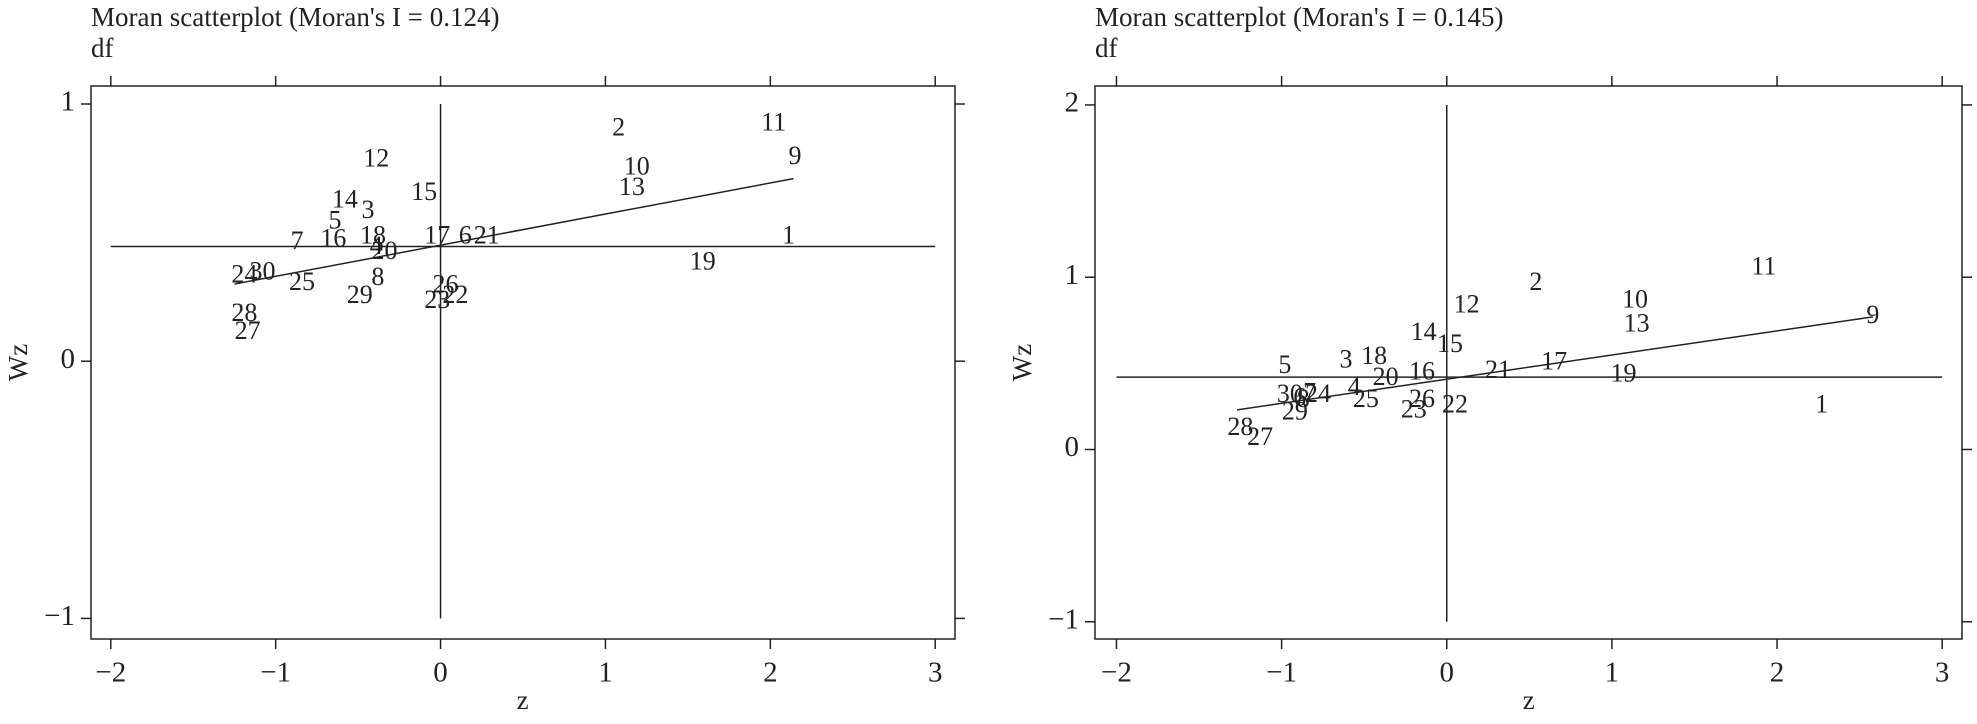 Image resolution: width=1977 pixels, height=724 pixels. Describe the element at coordinates (1072, 103) in the screenshot. I see `y-tick-label: 2` at that location.